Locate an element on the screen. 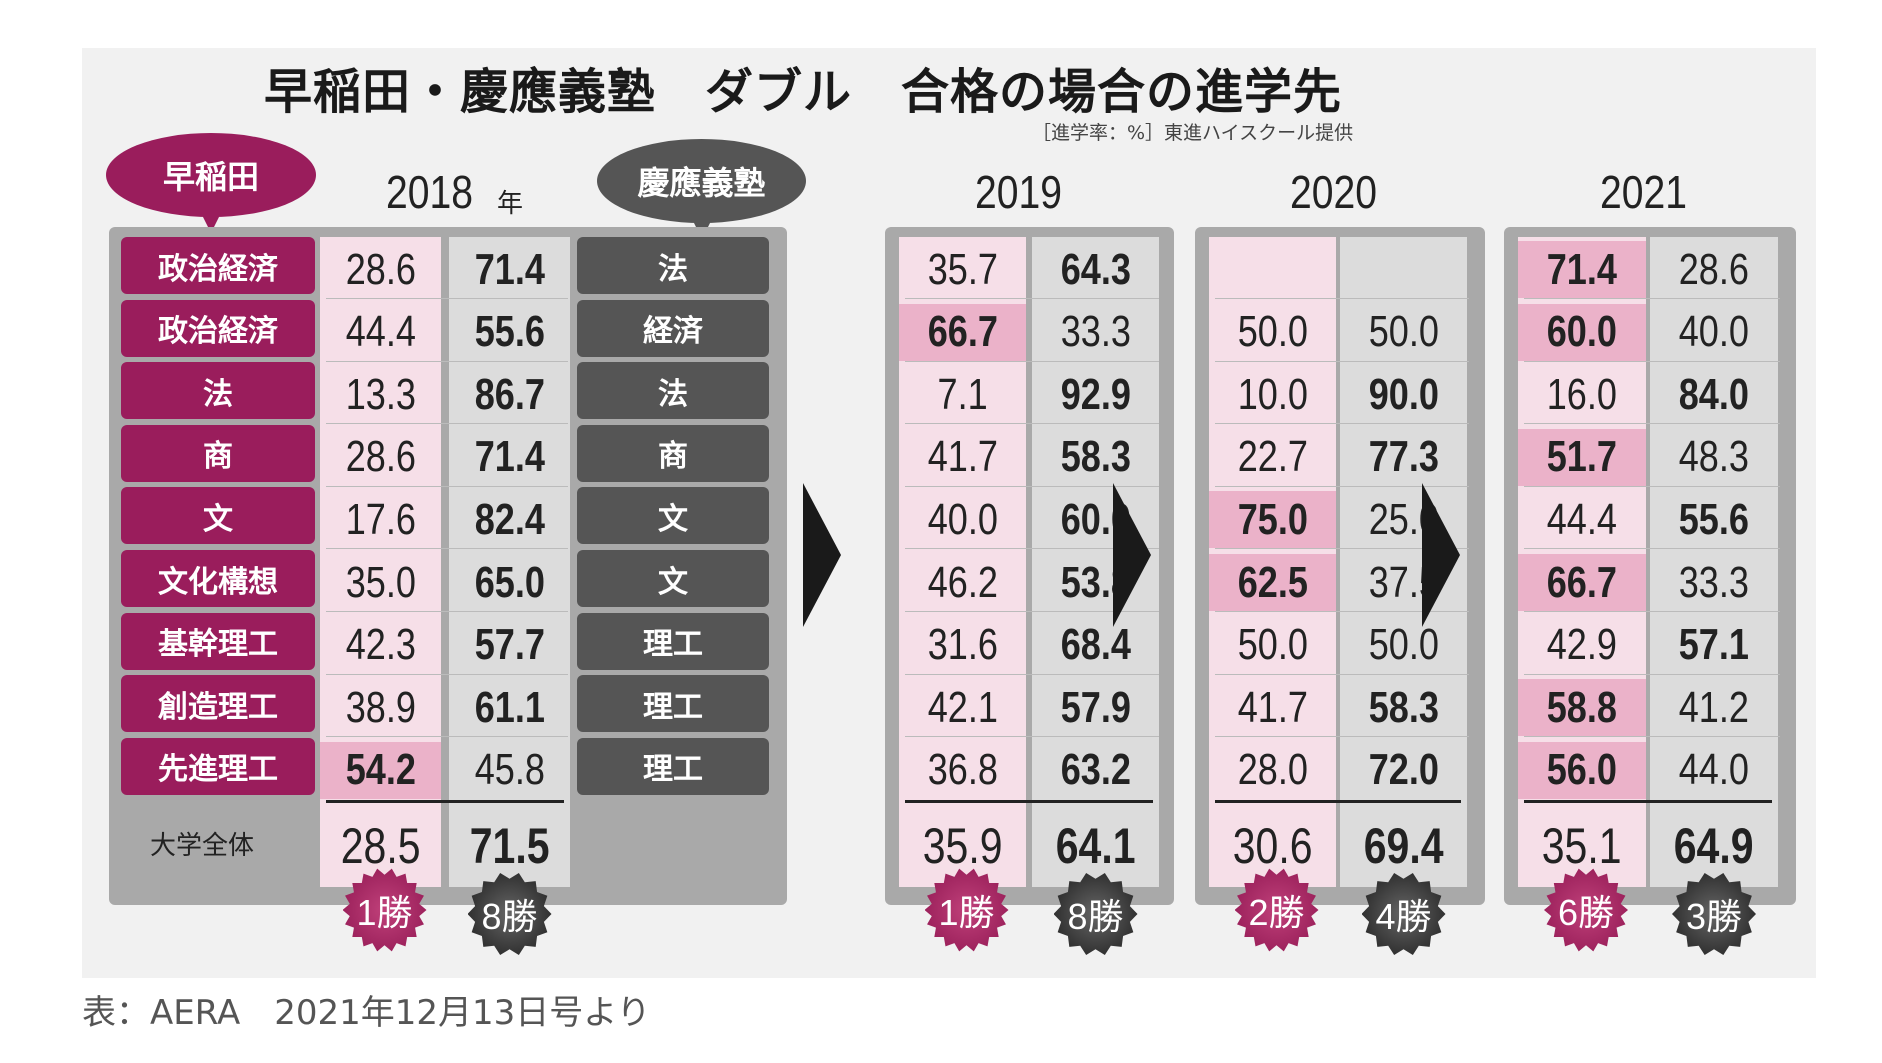 Image resolution: width=1882 pixels, height=1063 pixels. keio-rate-cell: 84.0 is located at coordinates (1714, 394).